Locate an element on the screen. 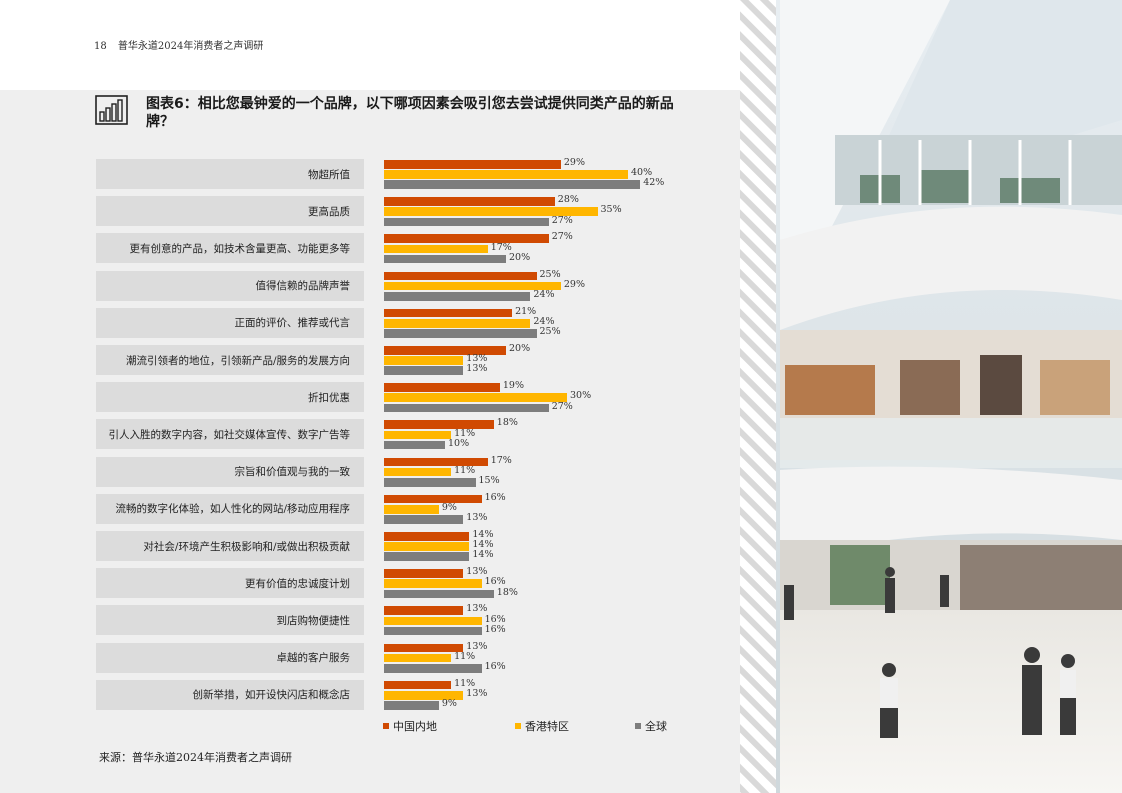  chart-title: 图表6：相比您最钟爱的一个品牌，以下哪项因素会吸引您去尝试提供同类产品的新品牌？ is located at coordinates (410, 113).